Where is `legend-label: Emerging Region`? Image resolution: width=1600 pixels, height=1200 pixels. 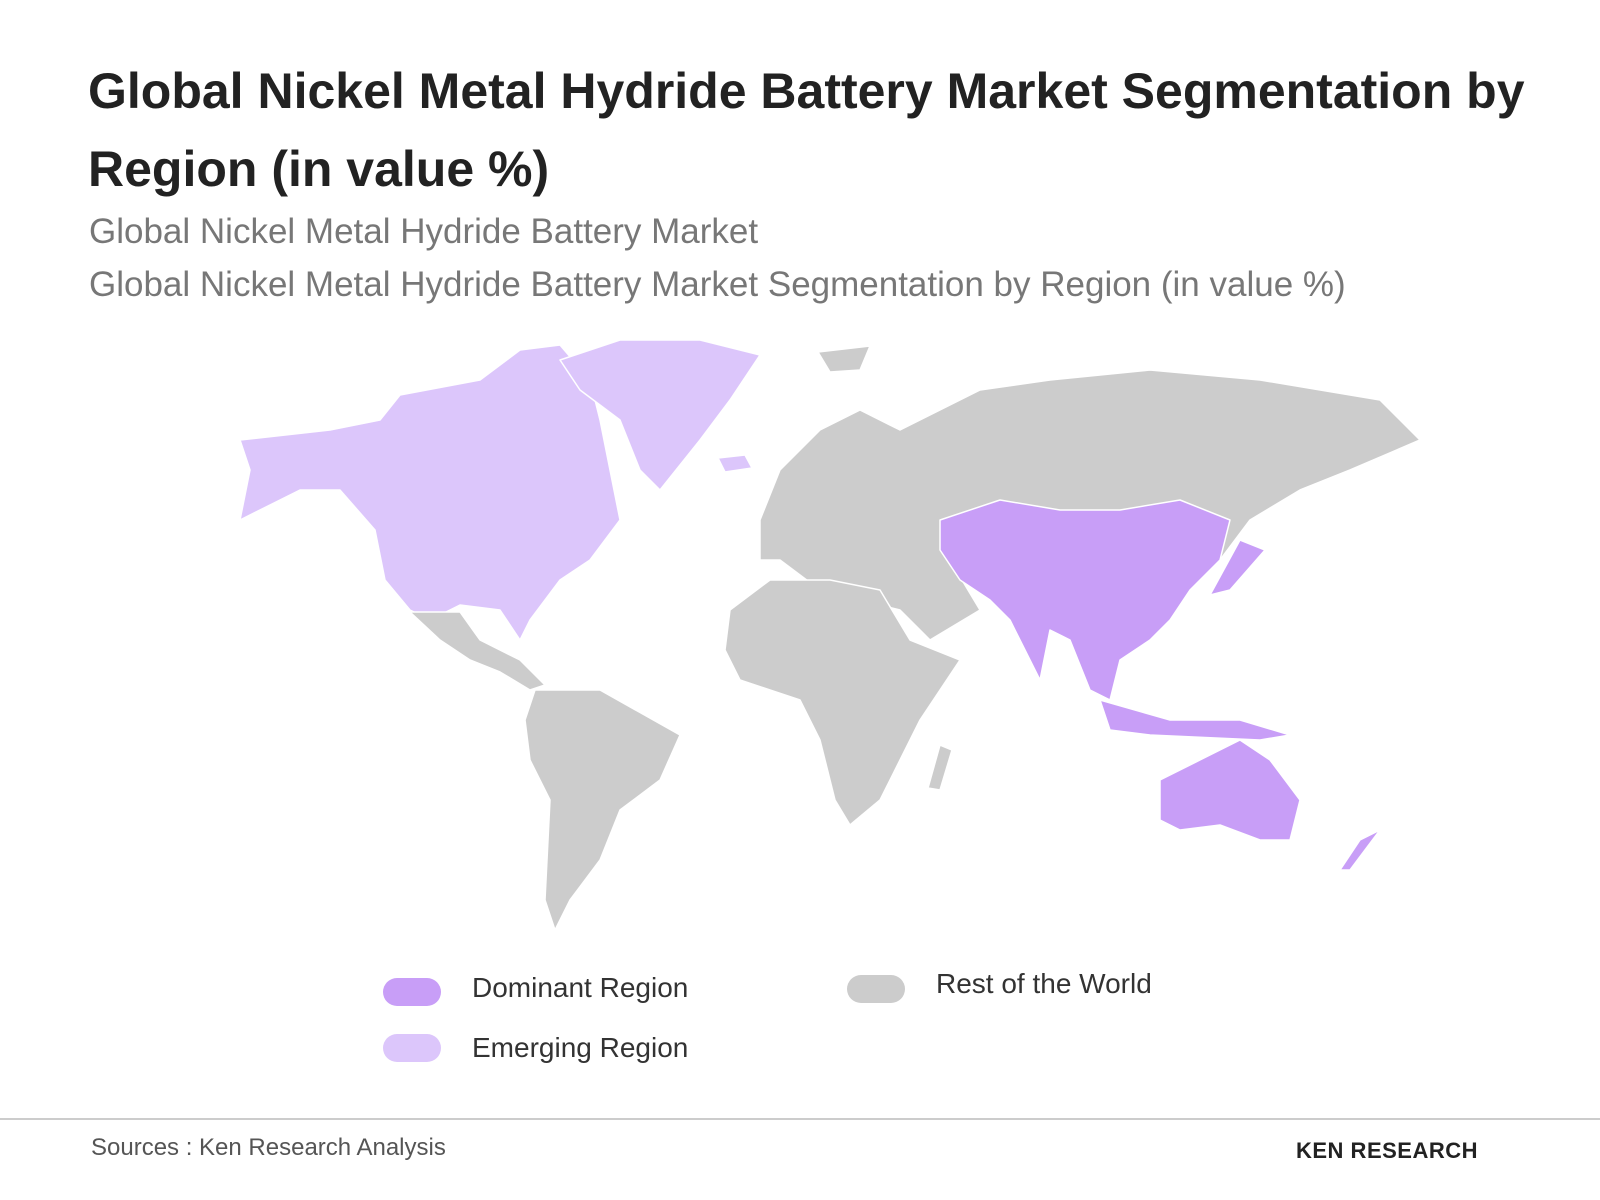
legend-label: Emerging Region is located at coordinates (580, 1047).